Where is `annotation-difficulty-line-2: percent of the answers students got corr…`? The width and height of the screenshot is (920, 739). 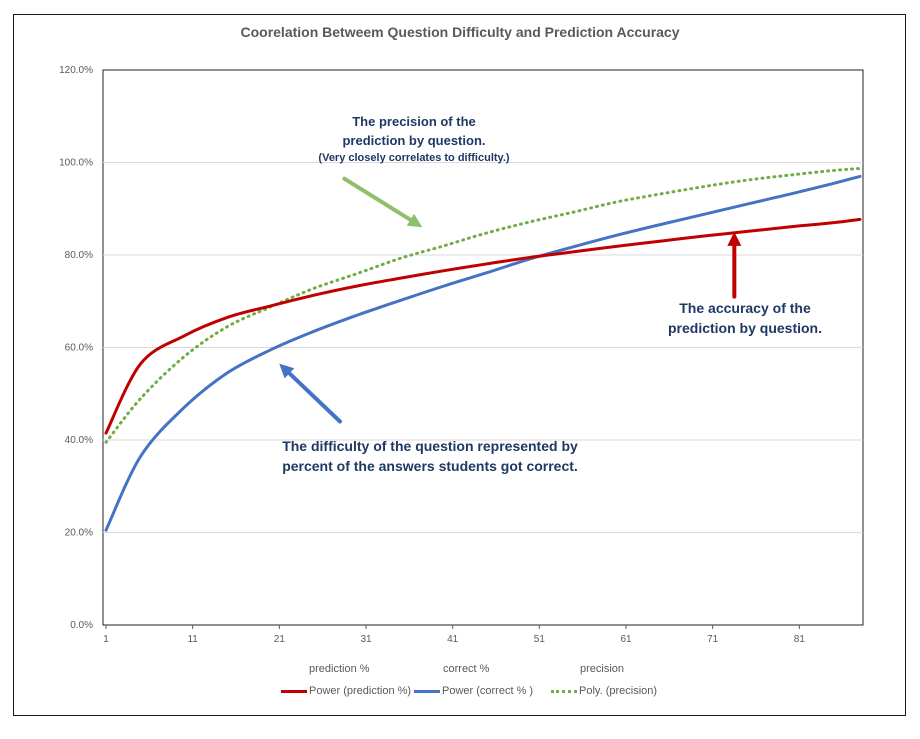
annotation-difficulty-line-2: percent of the answers students got corr… is located at coordinates (430, 466).